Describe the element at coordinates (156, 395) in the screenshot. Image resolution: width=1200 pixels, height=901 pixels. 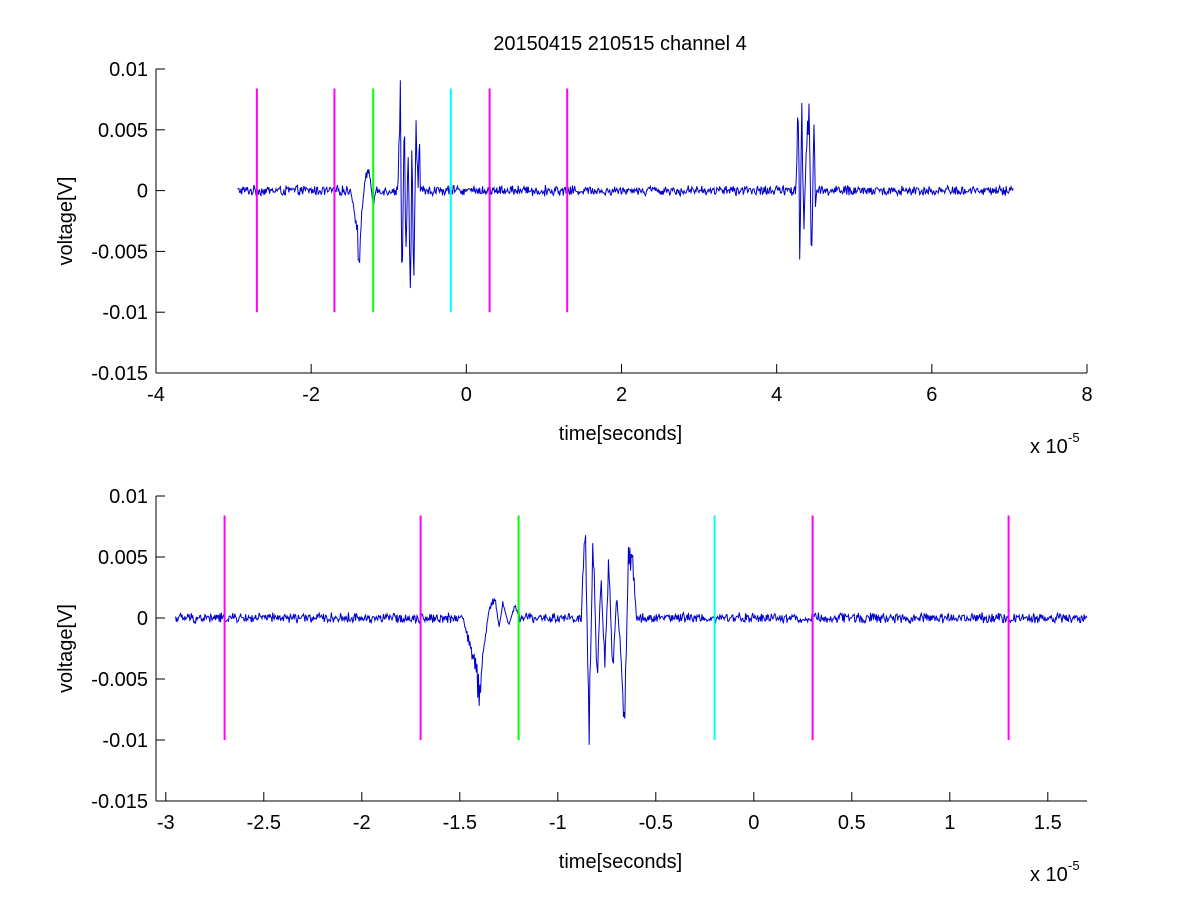
I see `x-tick-label: -4` at that location.